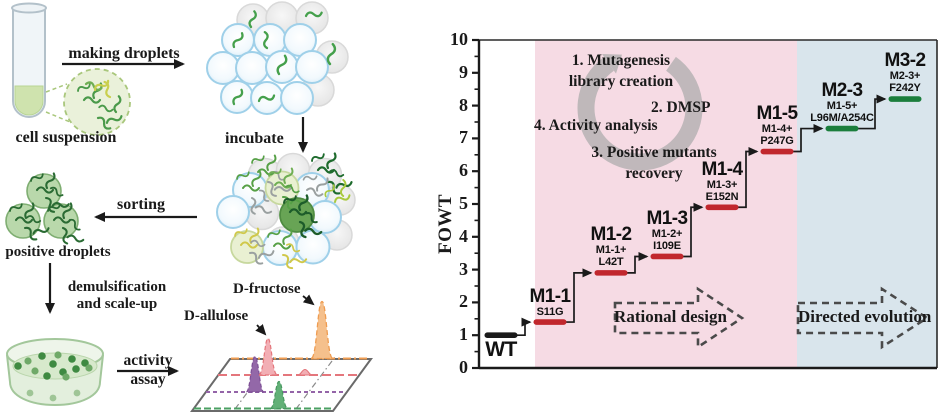  What do you see at coordinates (867, 204) in the screenshot?
I see `region-directed-evolution` at bounding box center [867, 204].